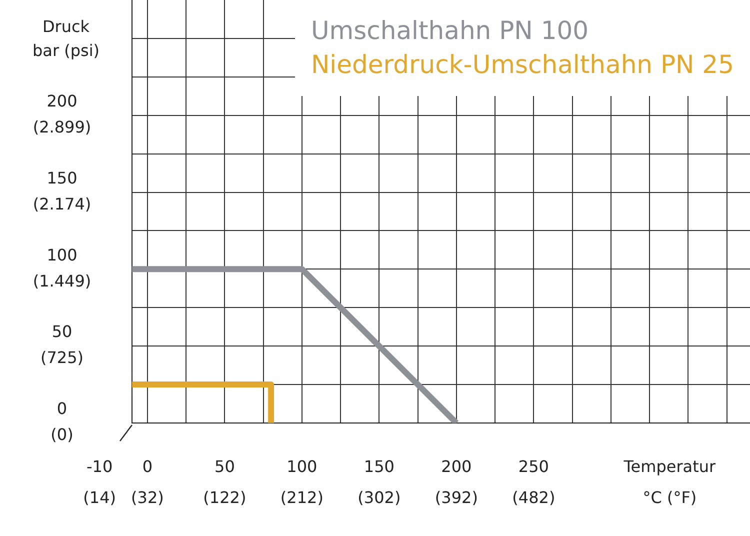 The image size is (750, 536). I want to click on x2-tick-label: (482), so click(534, 498).